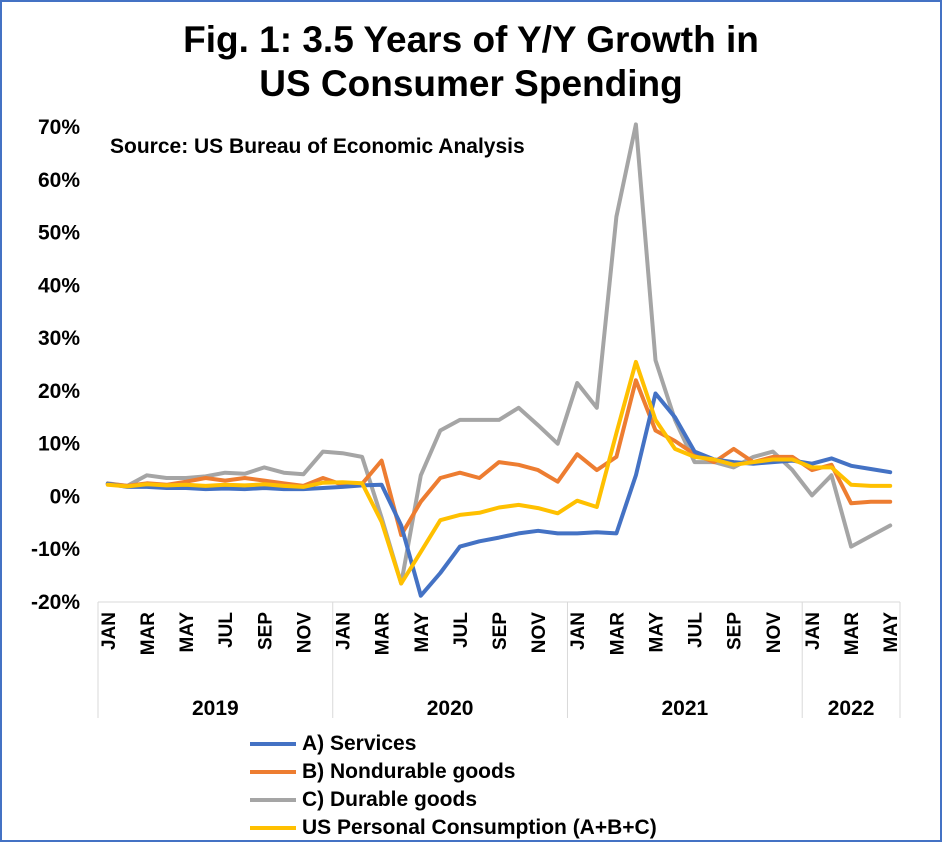 The image size is (942, 842). What do you see at coordinates (55, 365) in the screenshot?
I see `y-axis: 70% 60% 50% 40% 30% 20% 10% 0% -10% -20%` at bounding box center [55, 365].